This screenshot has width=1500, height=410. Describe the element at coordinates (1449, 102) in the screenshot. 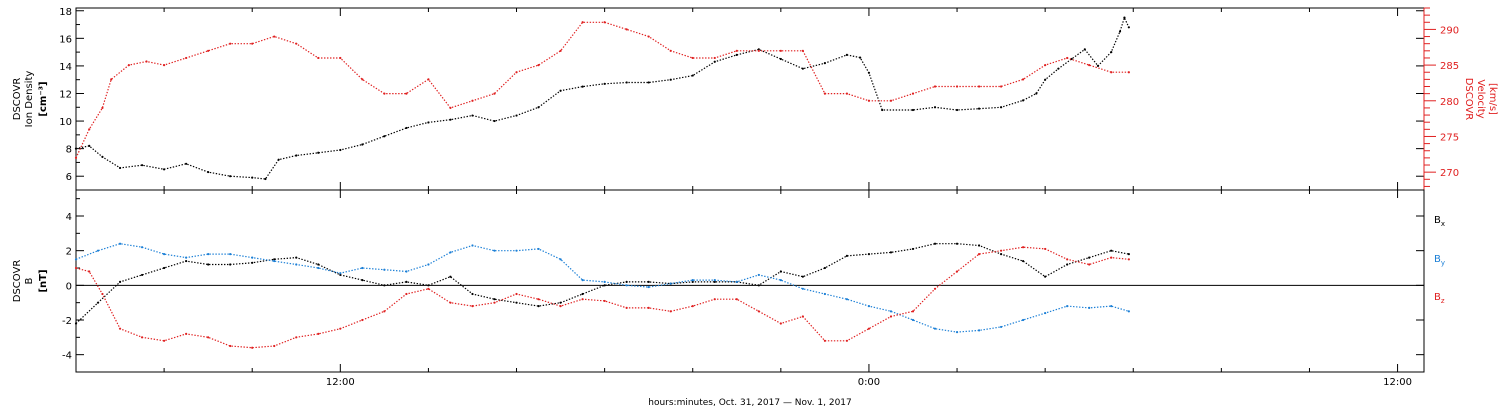

I see `right-y-tick-label: 280` at that location.